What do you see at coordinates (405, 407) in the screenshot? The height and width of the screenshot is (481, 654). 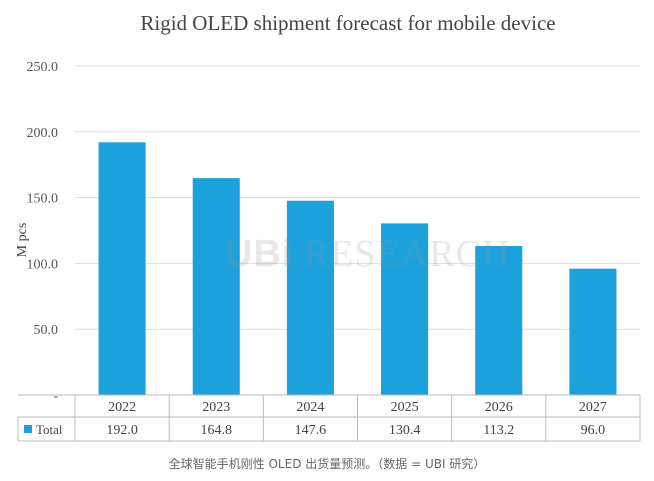 I see `x-tick-label: 2025` at bounding box center [405, 407].